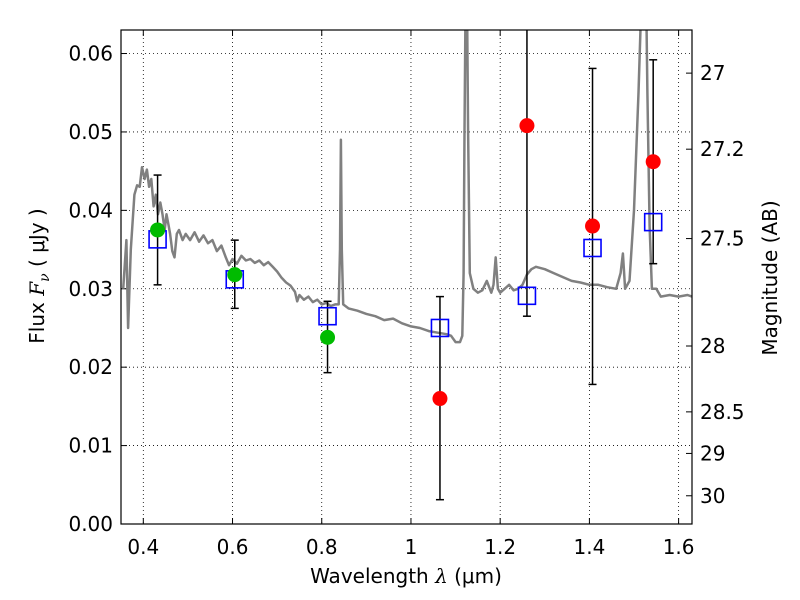 The image size is (800, 600). I want to click on y2-tick-label: 30, so click(712, 496).